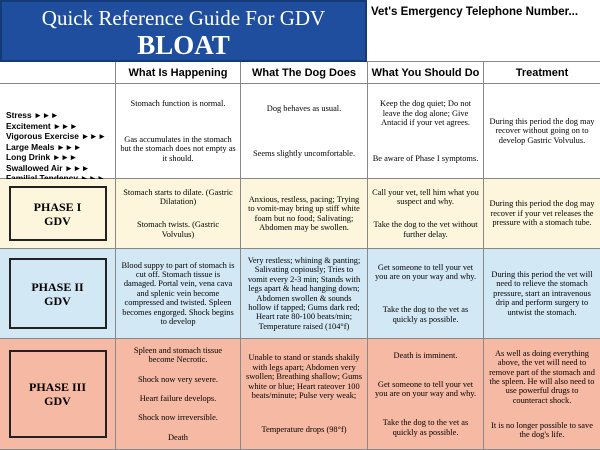  I want to click on risk-factor: Vigorous Exercise ►►►, so click(56, 136).